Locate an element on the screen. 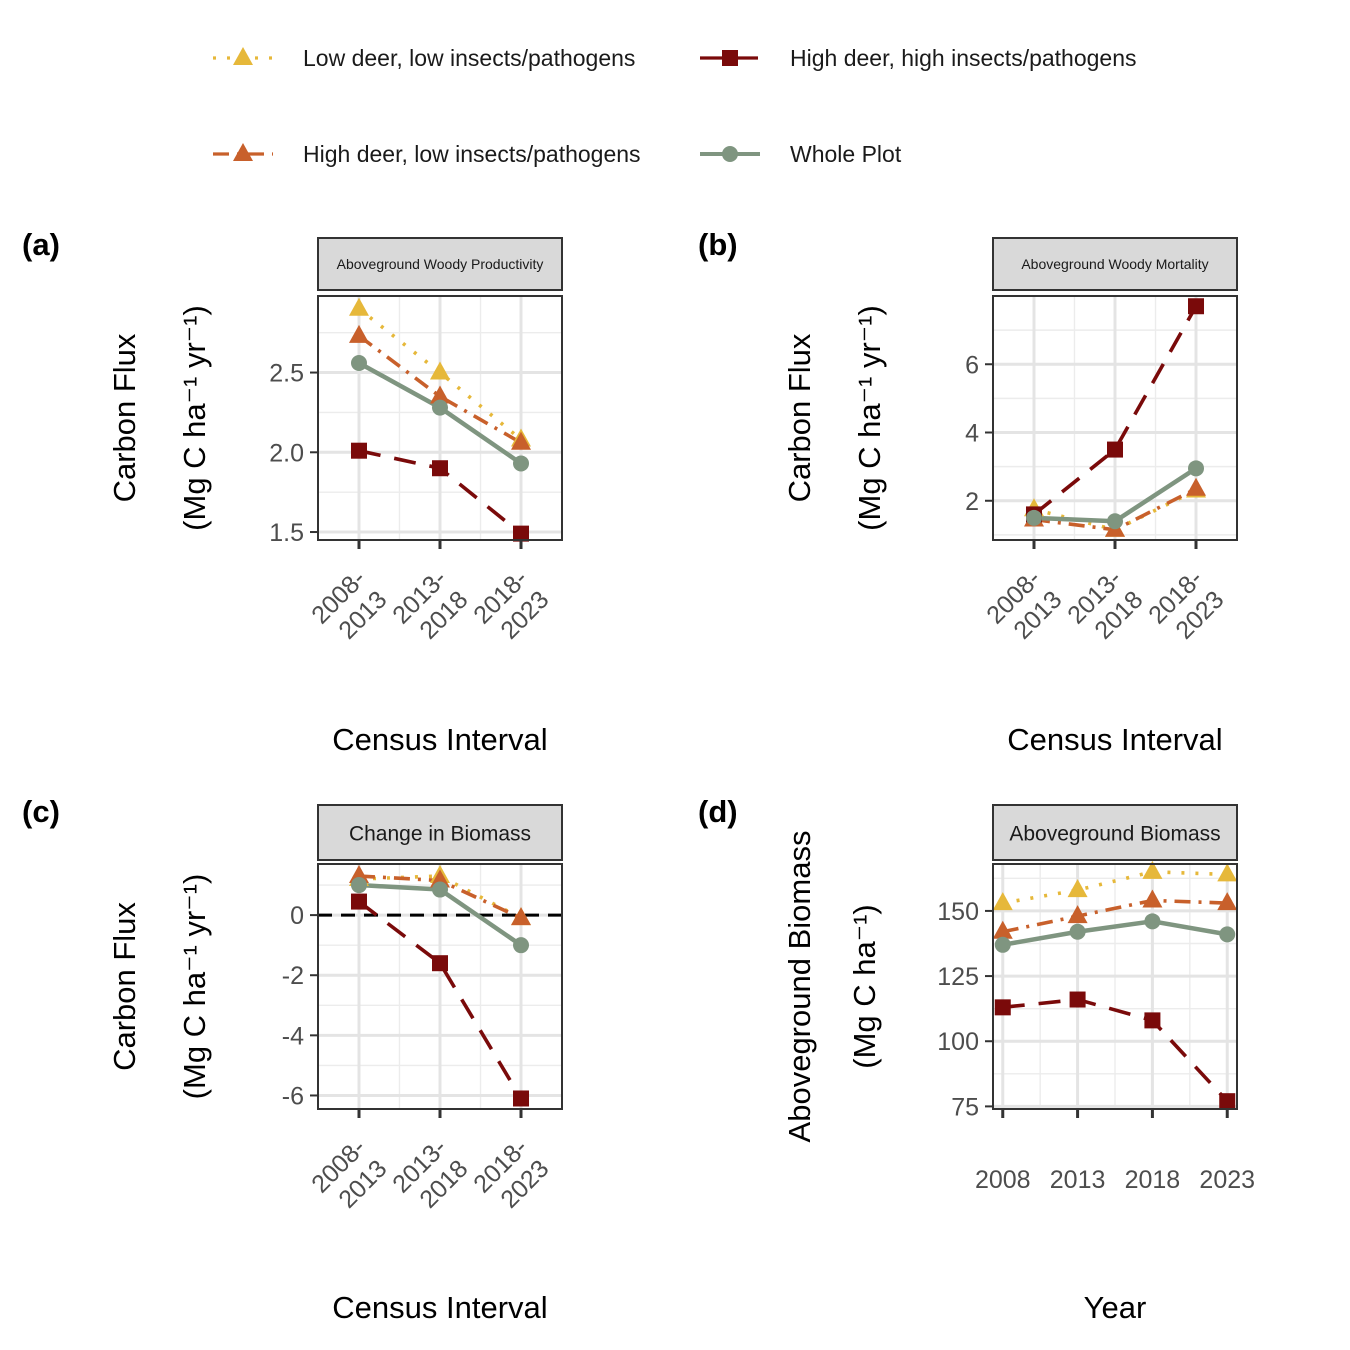 The width and height of the screenshot is (1350, 1350). y-axis-units: (Mg C ha⁻¹) is located at coordinates (864, 986).